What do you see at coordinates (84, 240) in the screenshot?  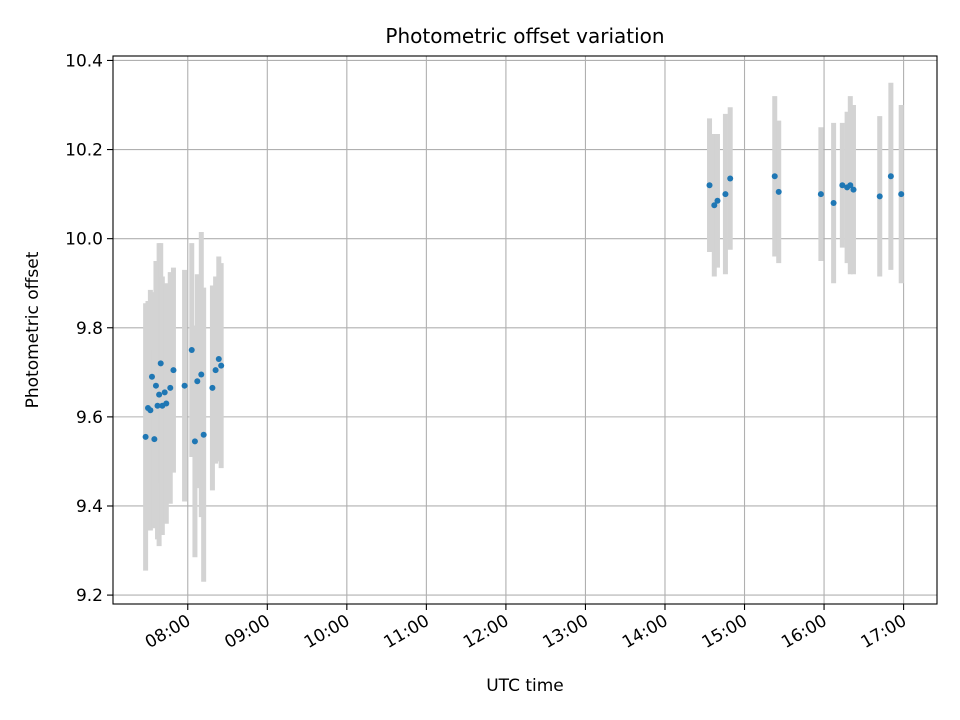 I see `y-tick-label: 10.0` at bounding box center [84, 240].